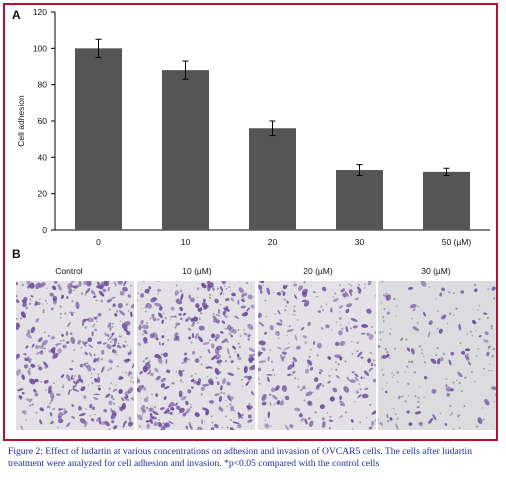 Image resolution: width=506 pixels, height=492 pixels. I want to click on y-tick-label: 100, so click(40, 48).